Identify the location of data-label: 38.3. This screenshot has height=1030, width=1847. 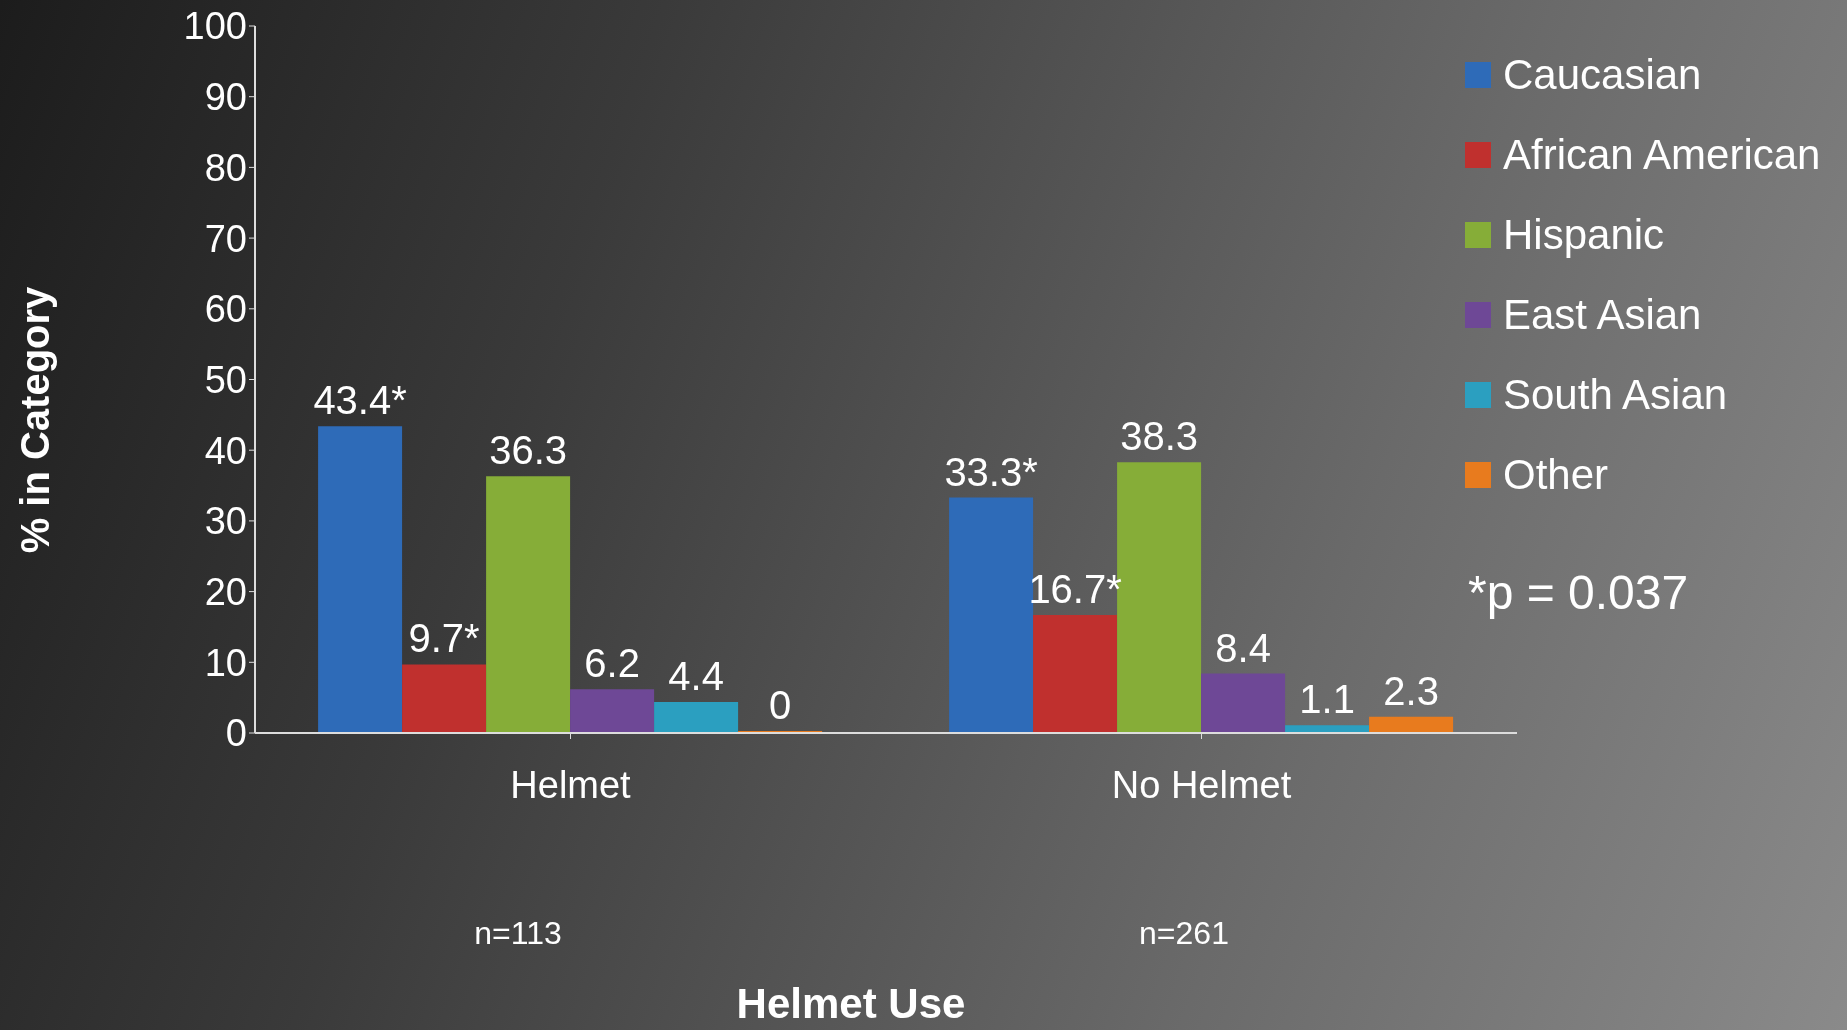
(1159, 436).